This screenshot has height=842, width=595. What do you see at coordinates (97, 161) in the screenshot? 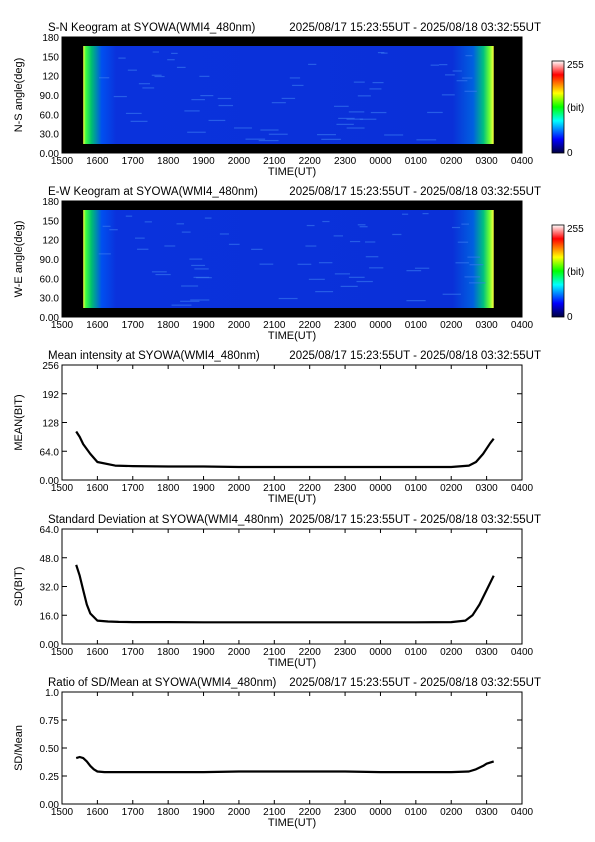
I see `x-tick-label: 1600` at bounding box center [97, 161].